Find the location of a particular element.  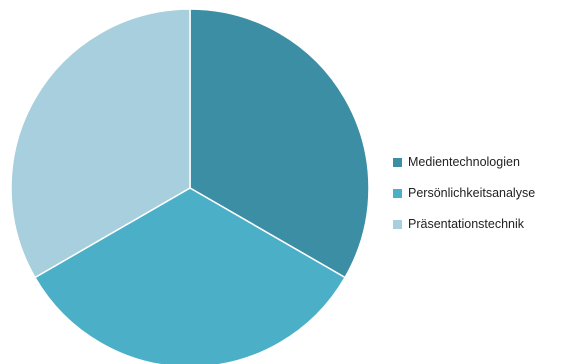

legend-label-persoenlichkeitsanalyse: Persönlichkeitsanalyse is located at coordinates (472, 193).